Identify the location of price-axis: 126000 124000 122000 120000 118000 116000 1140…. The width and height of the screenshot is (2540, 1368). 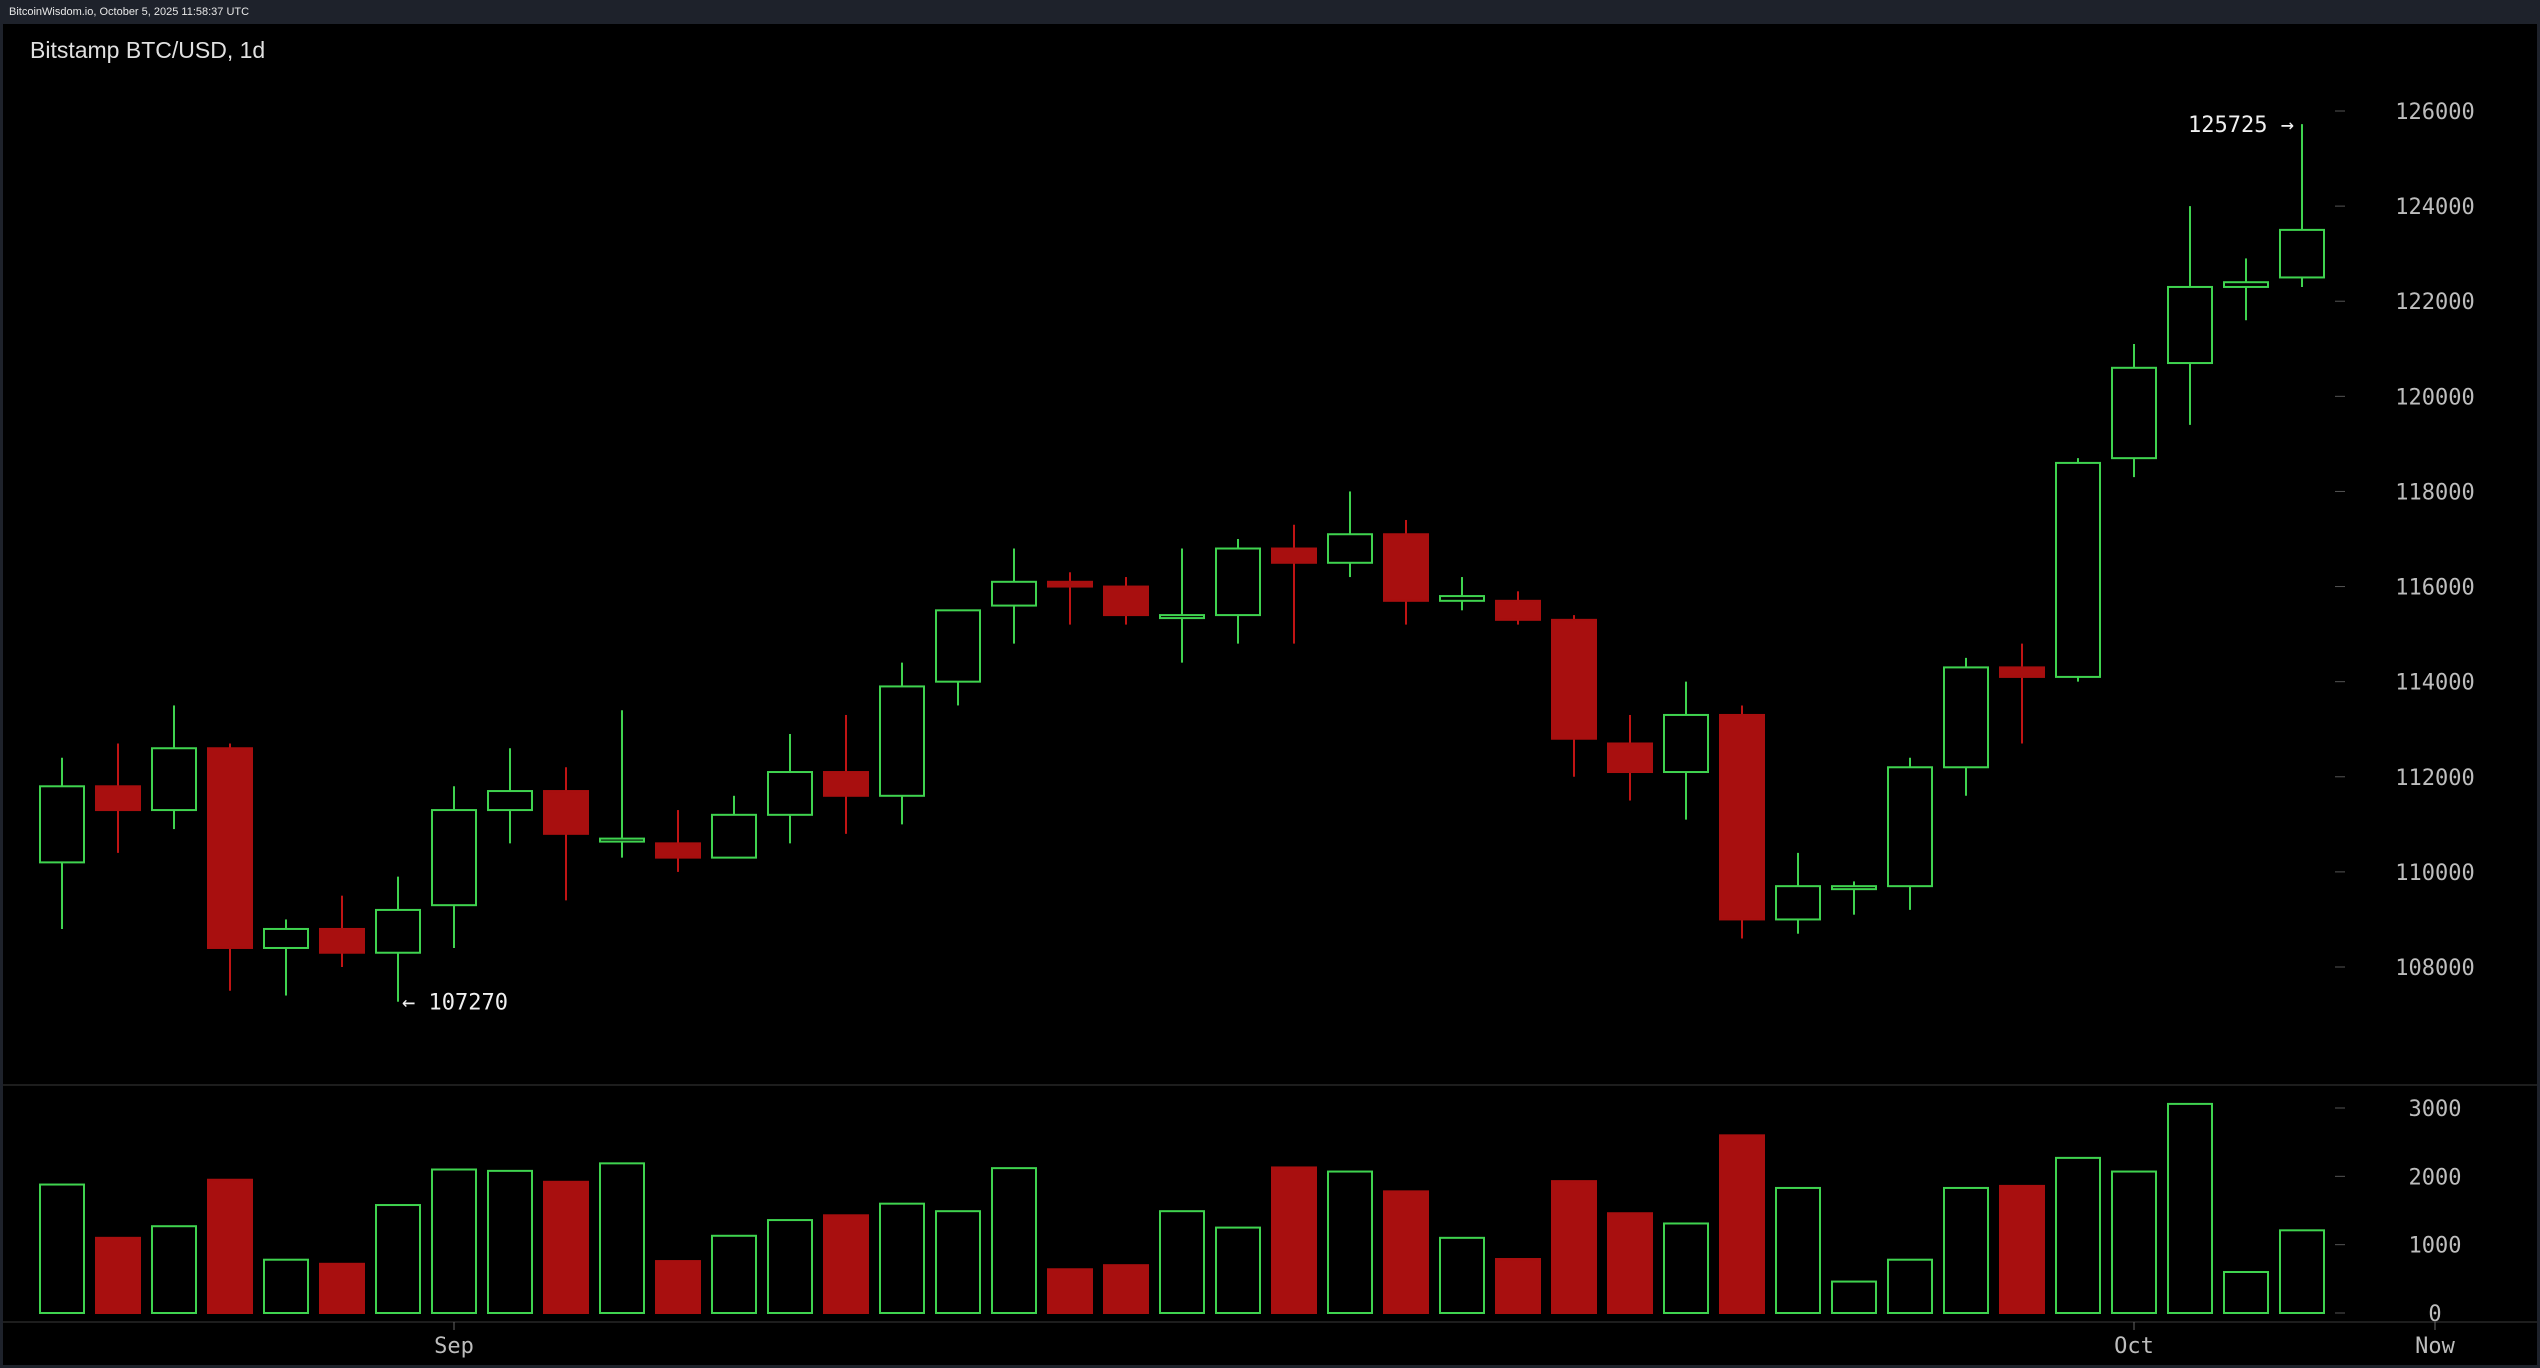
(2405, 540).